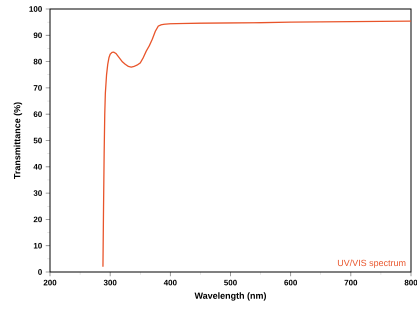 This screenshot has width=417, height=312. What do you see at coordinates (18, 141) in the screenshot?
I see `y-axis-title: Transmittance (%)` at bounding box center [18, 141].